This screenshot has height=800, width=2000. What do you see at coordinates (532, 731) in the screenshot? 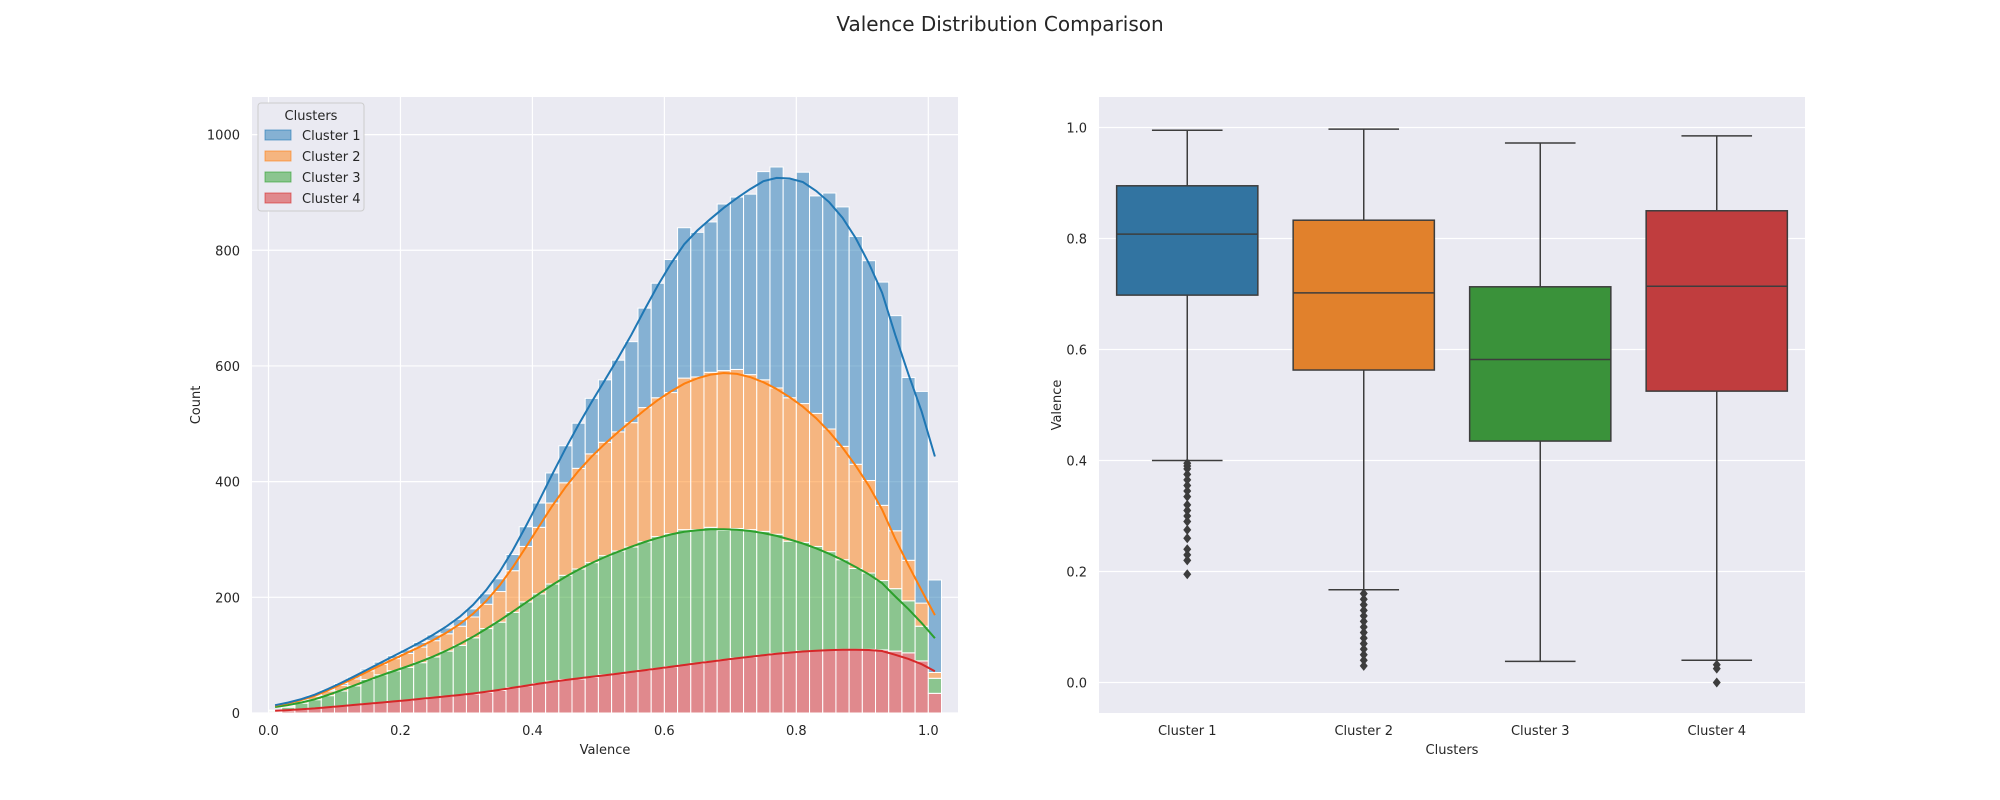
I see `histogram-x-tick-label: 0.4` at bounding box center [532, 731].